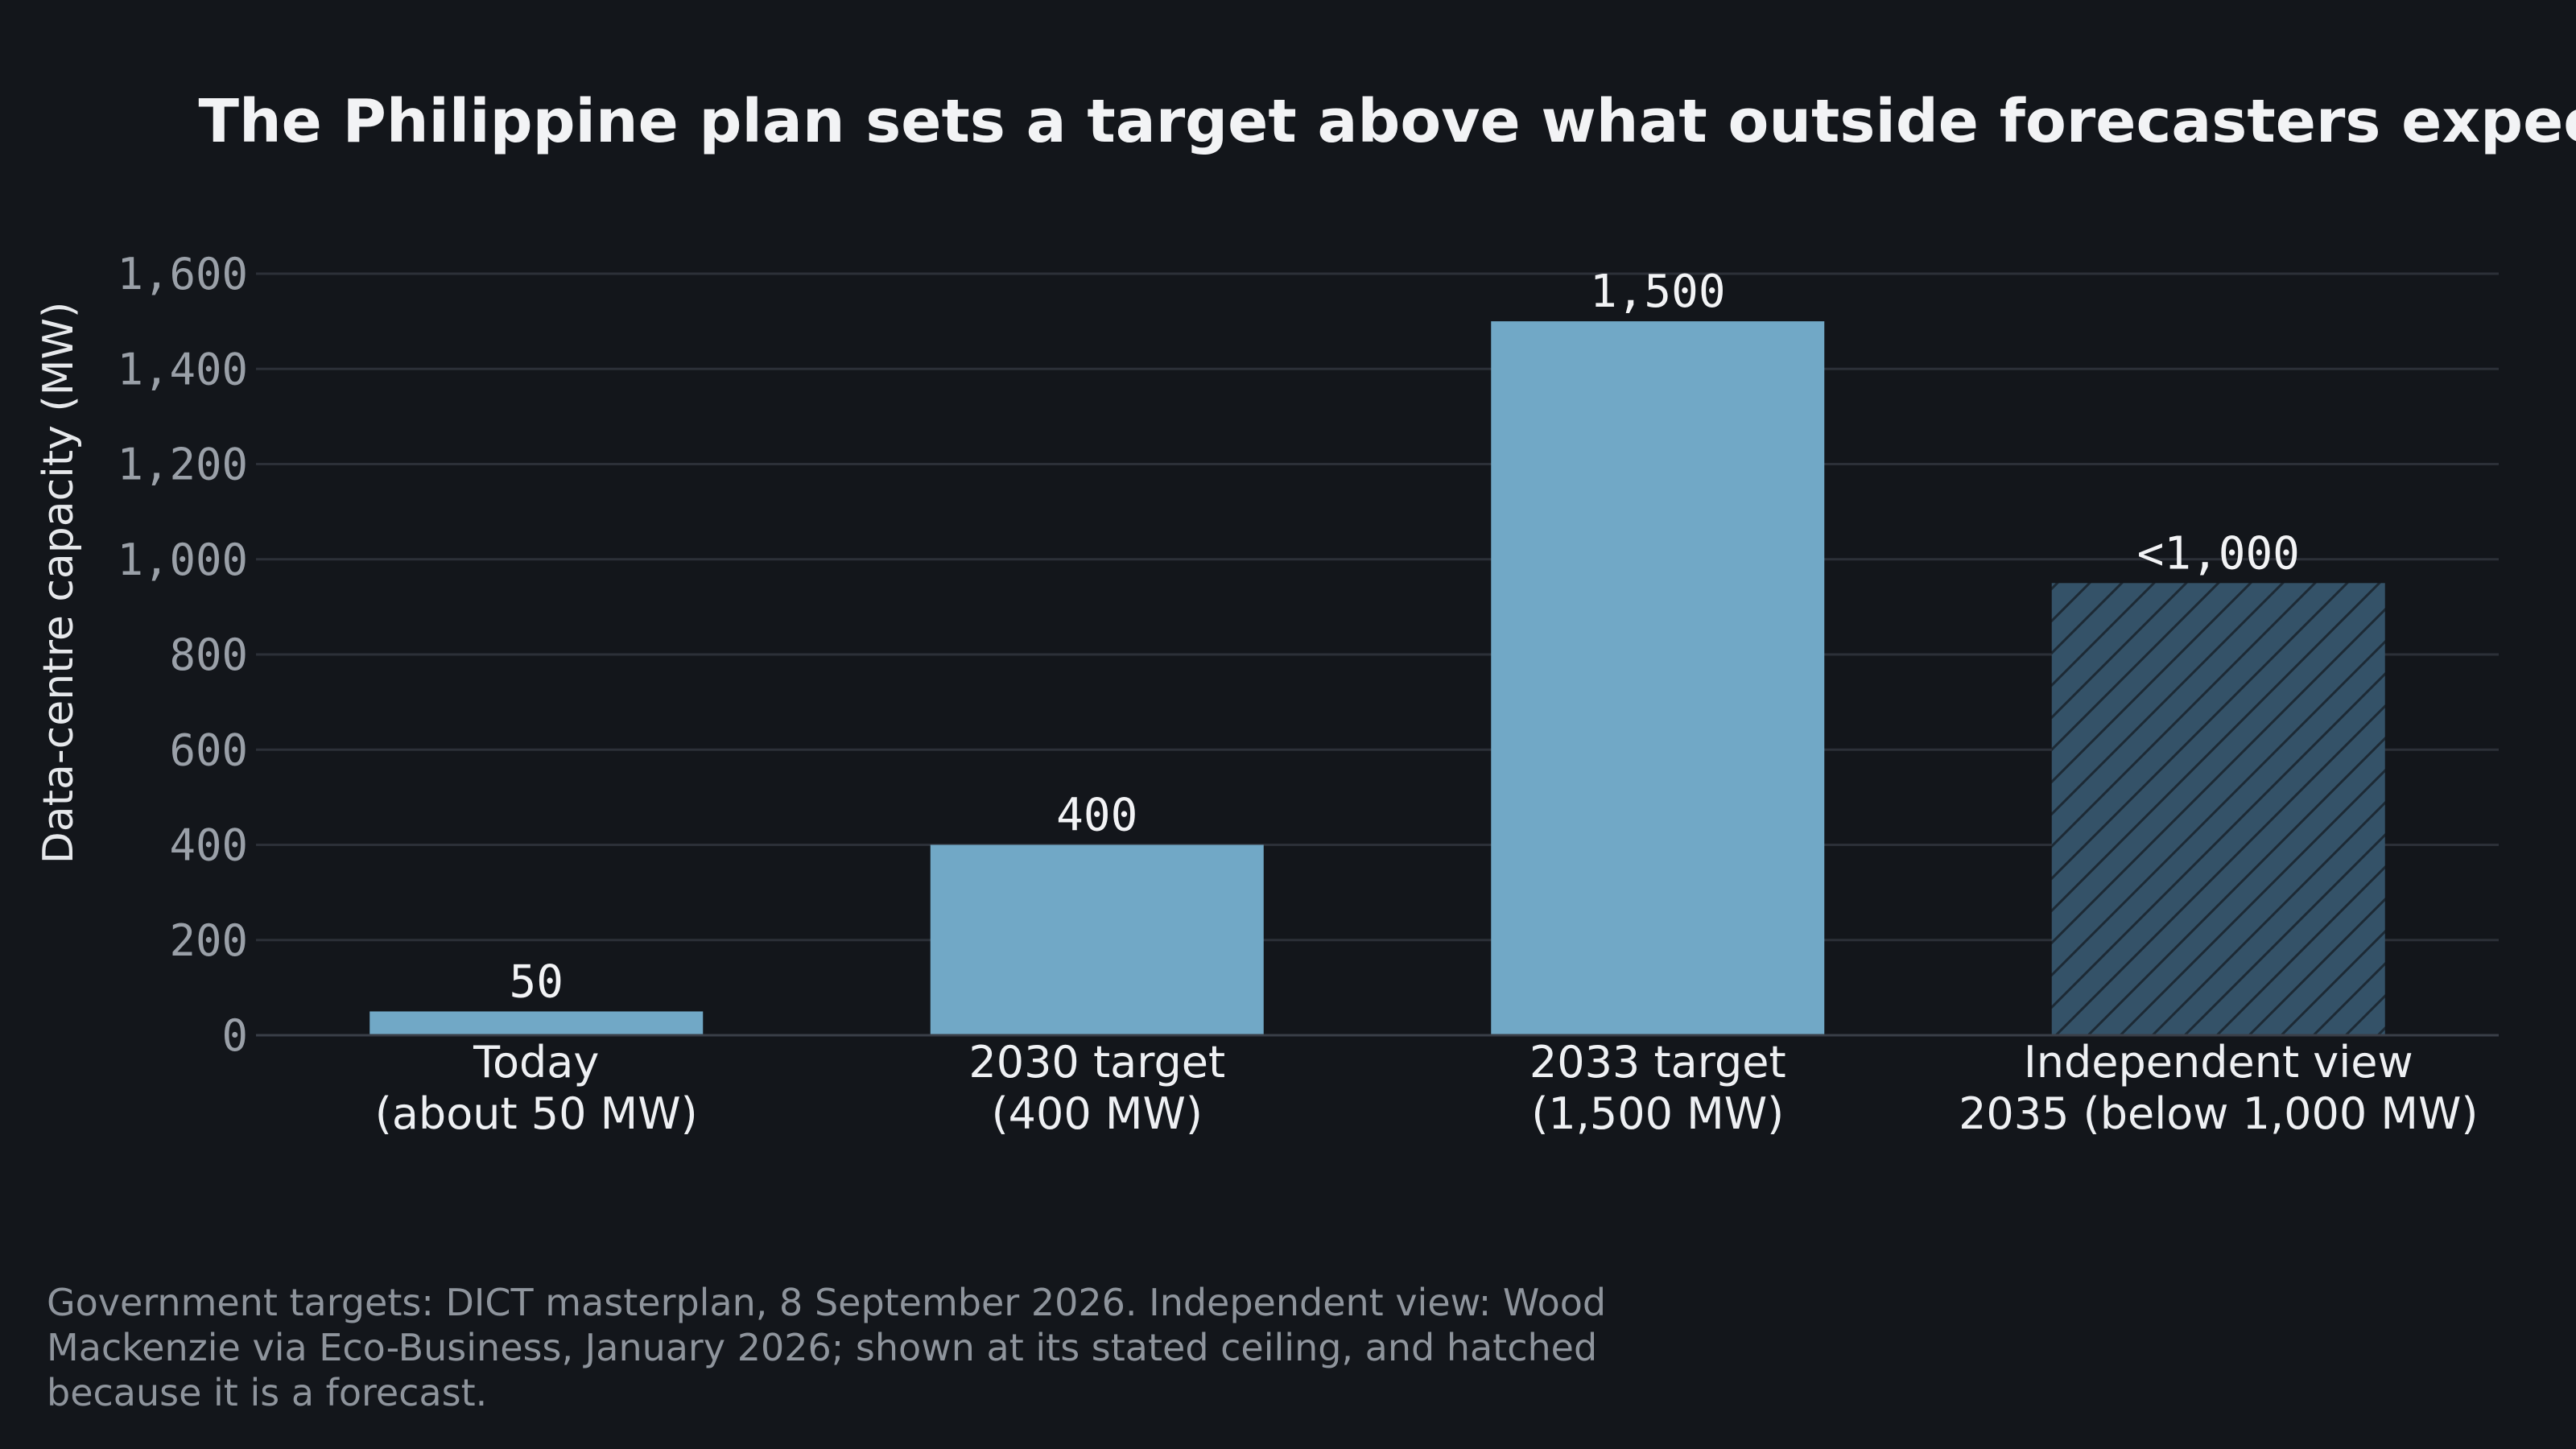 The width and height of the screenshot is (2576, 1449). I want to click on x-tick-label: (1,500 MW), so click(1657, 1113).